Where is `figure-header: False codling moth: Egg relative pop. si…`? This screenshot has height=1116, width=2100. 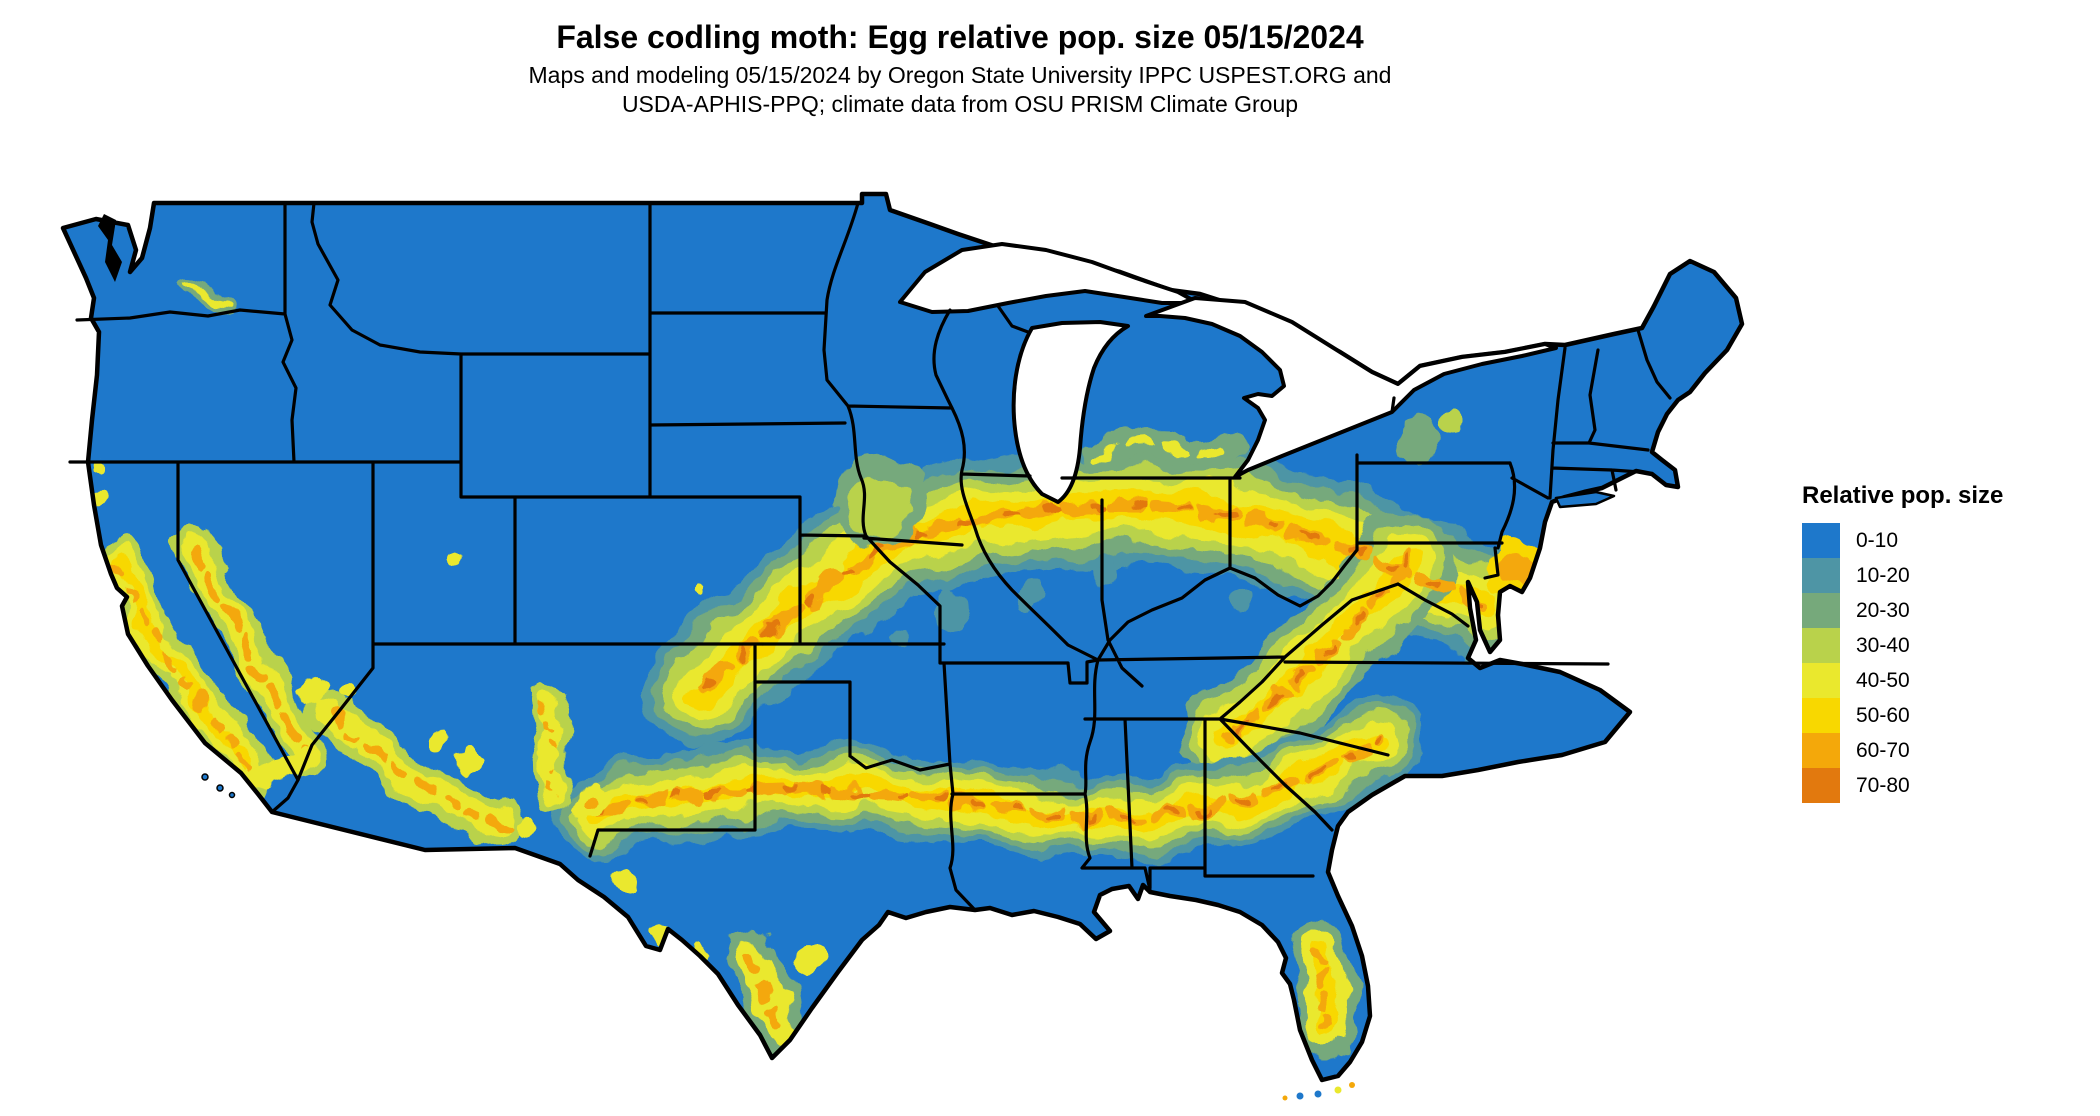
figure-header: False codling moth: Egg relative pop. si… is located at coordinates (960, 68).